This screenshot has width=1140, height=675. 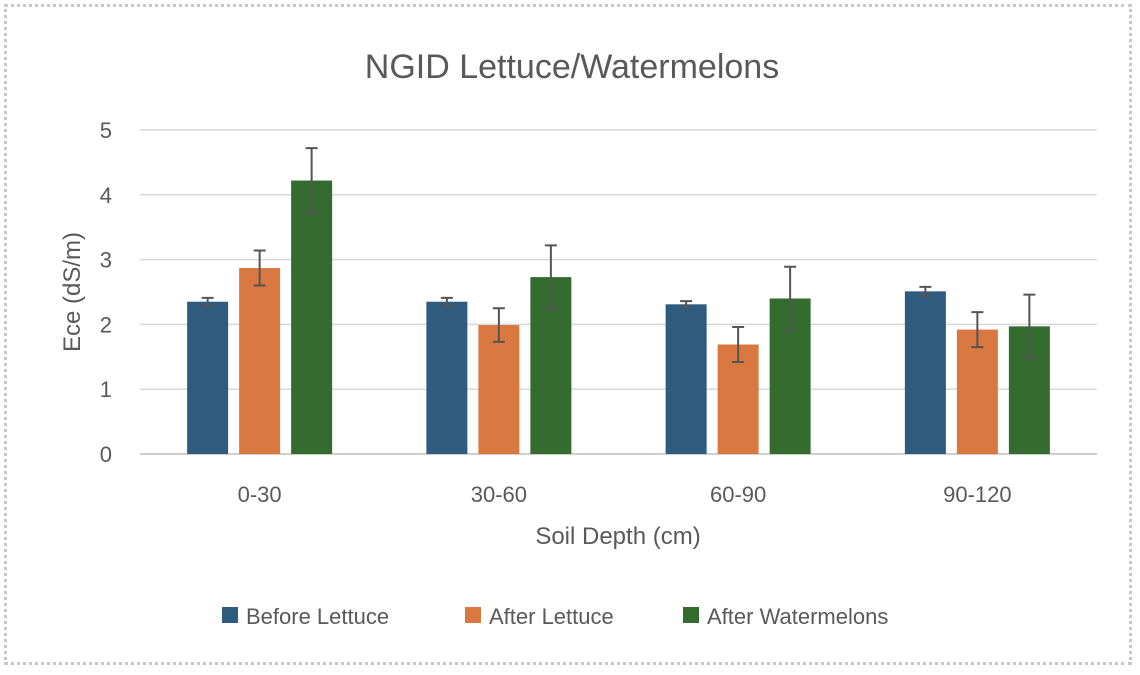 I want to click on legend-label: After Watermelons, so click(x=797, y=616).